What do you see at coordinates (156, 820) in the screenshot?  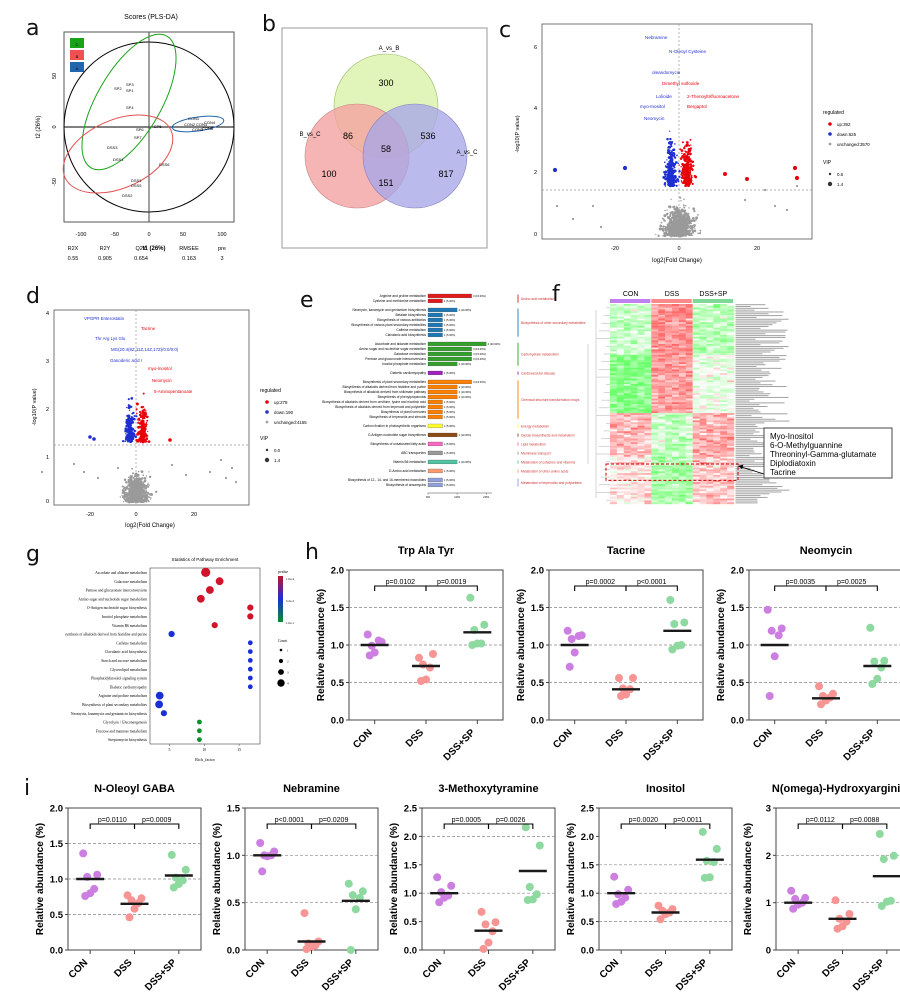 I see `p-value-label: p=0.0009` at bounding box center [156, 820].